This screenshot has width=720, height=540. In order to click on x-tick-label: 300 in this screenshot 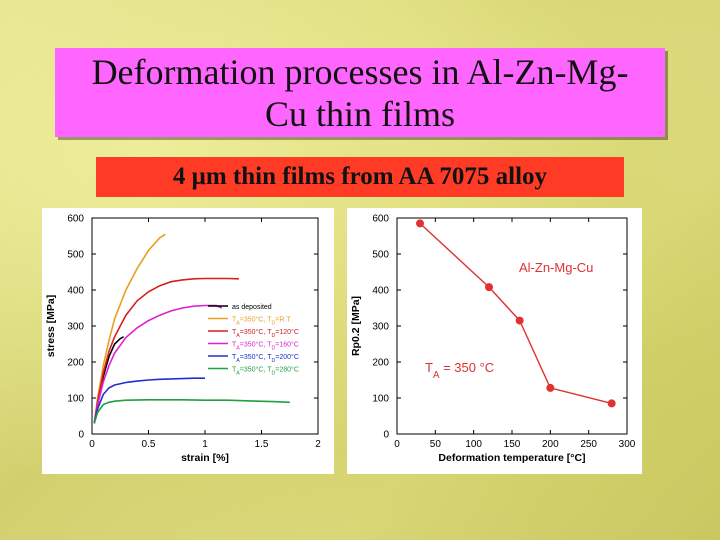, I will do `click(627, 444)`.